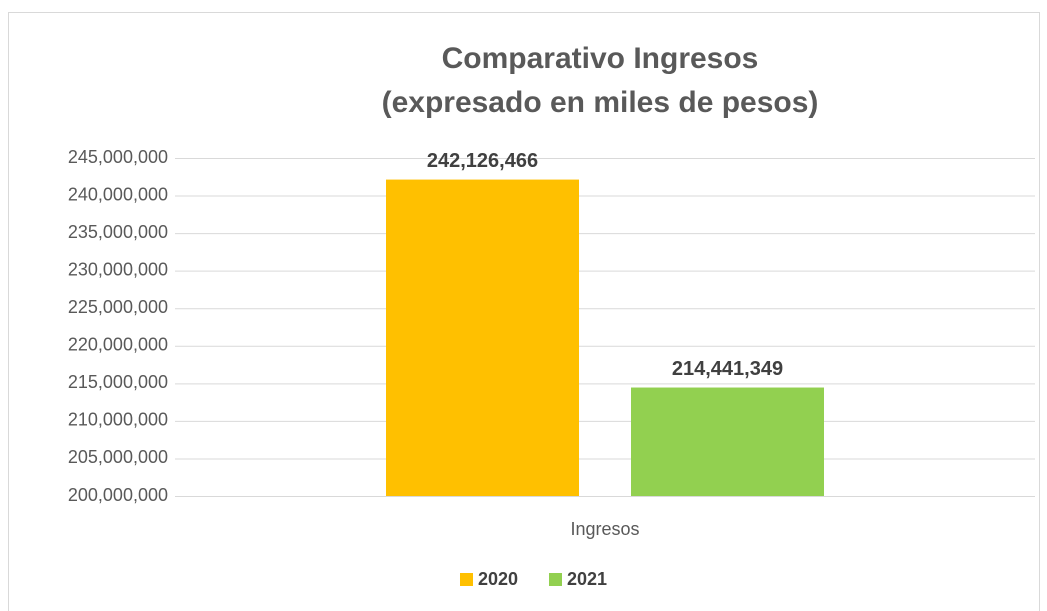  Describe the element at coordinates (587, 579) in the screenshot. I see `legend-label: 2021` at that location.